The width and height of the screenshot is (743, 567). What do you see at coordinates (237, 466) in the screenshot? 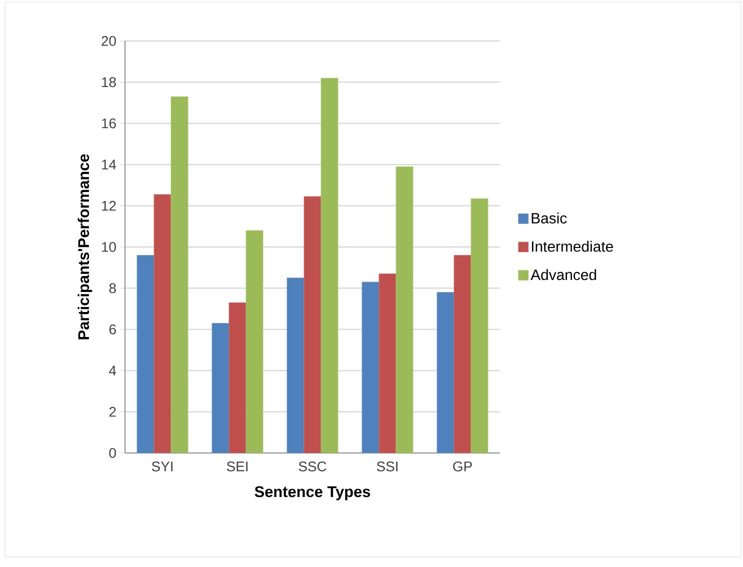
I see `x-tick-label: SEI` at bounding box center [237, 466].